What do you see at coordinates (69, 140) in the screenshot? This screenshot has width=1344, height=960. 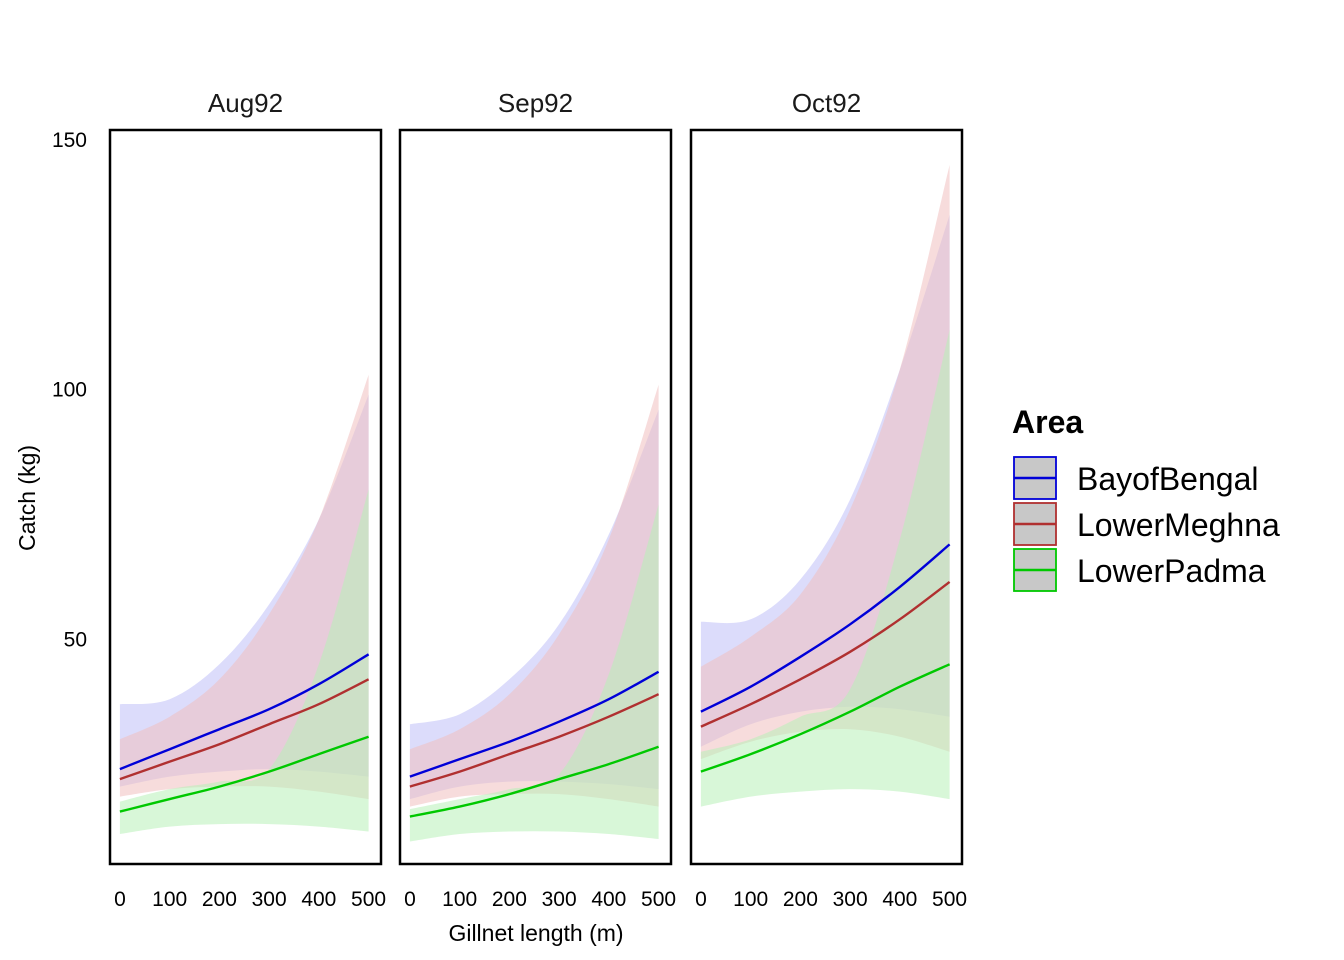 I see `y-tick-label: 150` at bounding box center [69, 140].